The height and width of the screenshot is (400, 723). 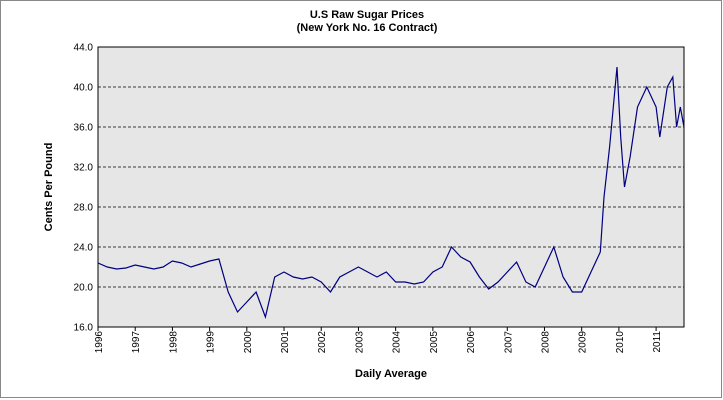 What do you see at coordinates (136, 342) in the screenshot?
I see `x-tick-label: 1997` at bounding box center [136, 342].